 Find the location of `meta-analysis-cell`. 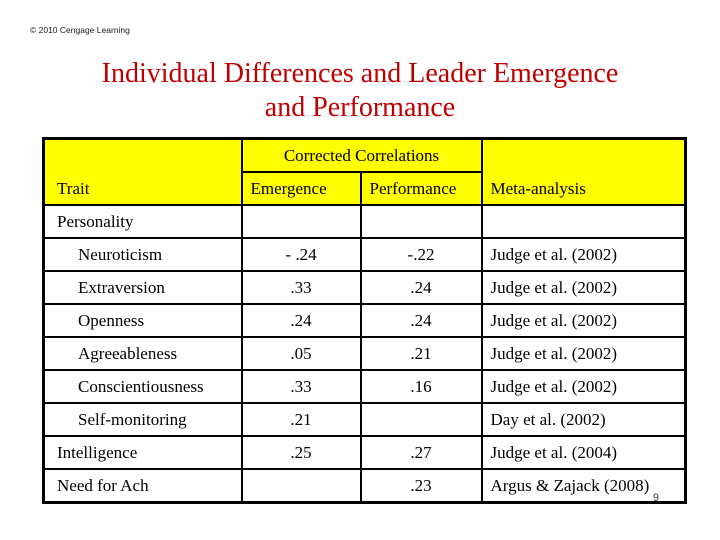

meta-analysis-cell is located at coordinates (583, 221).